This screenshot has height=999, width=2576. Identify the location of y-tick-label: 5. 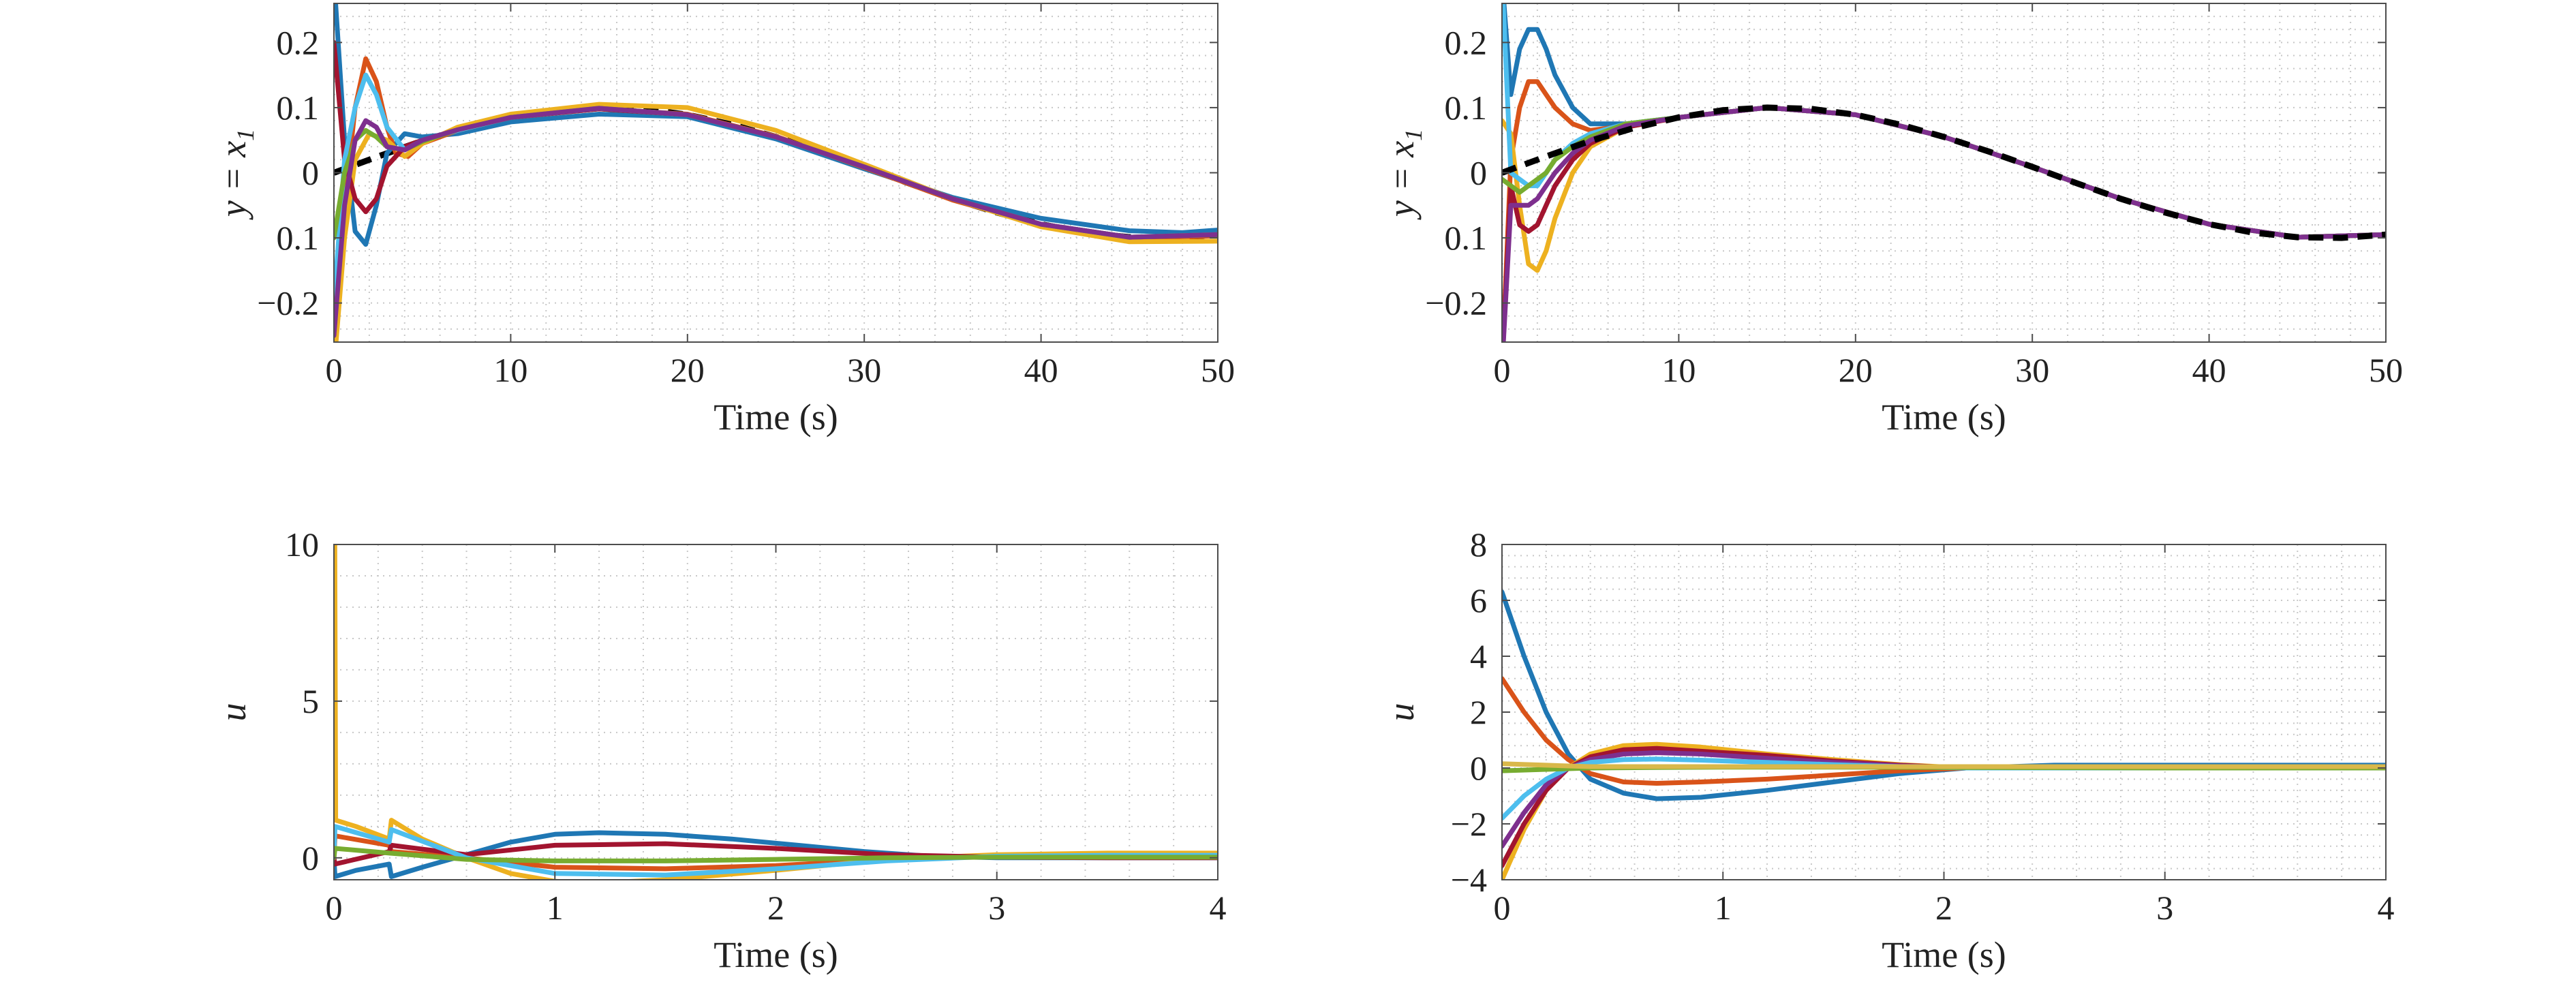
(310, 701).